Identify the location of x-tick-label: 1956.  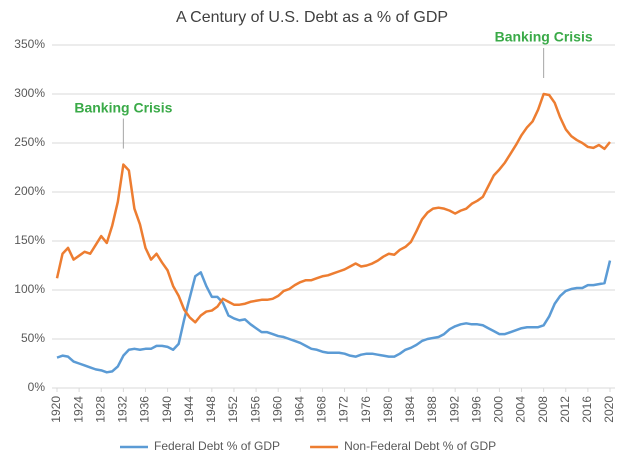
(255, 409).